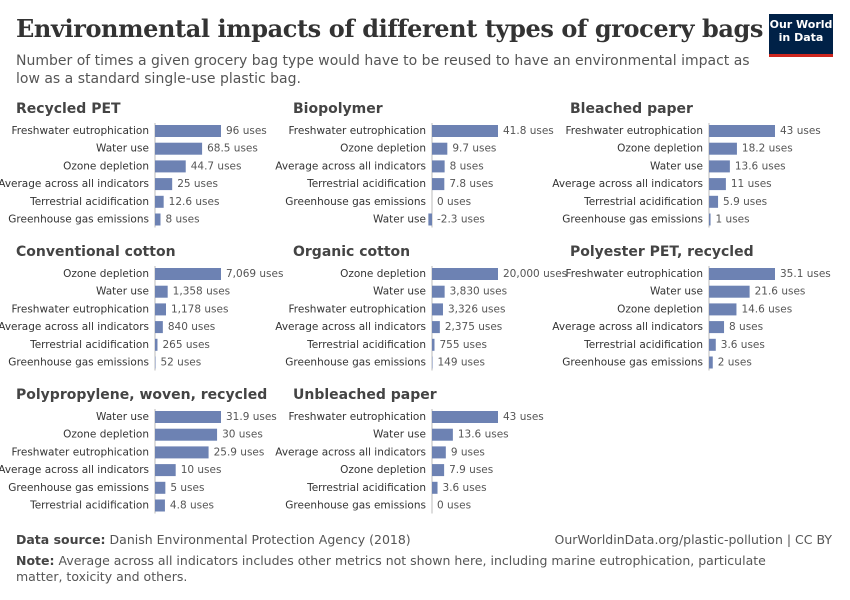 Image resolution: width=850 pixels, height=600 pixels. I want to click on value-label: 149 uses, so click(460, 363).